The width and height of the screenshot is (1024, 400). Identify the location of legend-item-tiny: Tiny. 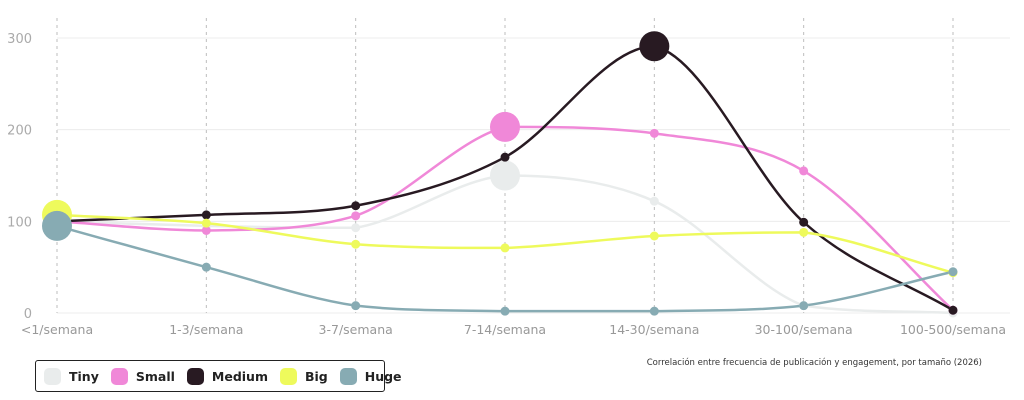
(71, 376).